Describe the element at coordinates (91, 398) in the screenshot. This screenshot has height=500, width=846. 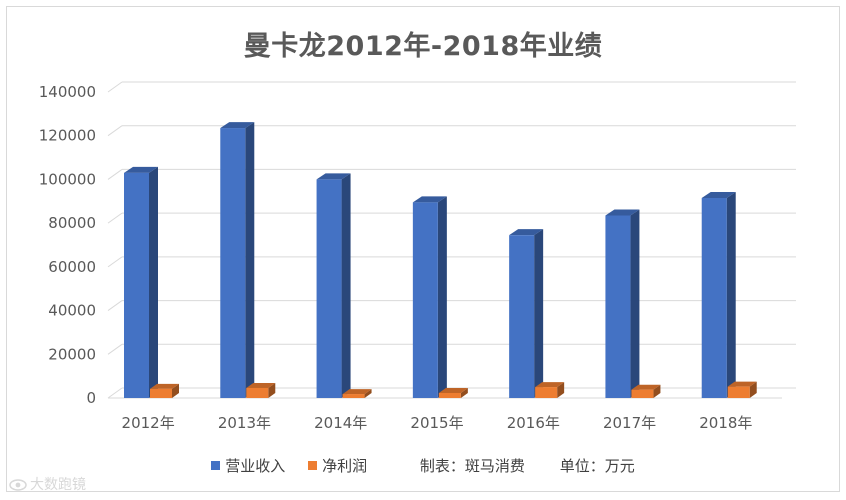
I see `y-tick-label: 0` at that location.